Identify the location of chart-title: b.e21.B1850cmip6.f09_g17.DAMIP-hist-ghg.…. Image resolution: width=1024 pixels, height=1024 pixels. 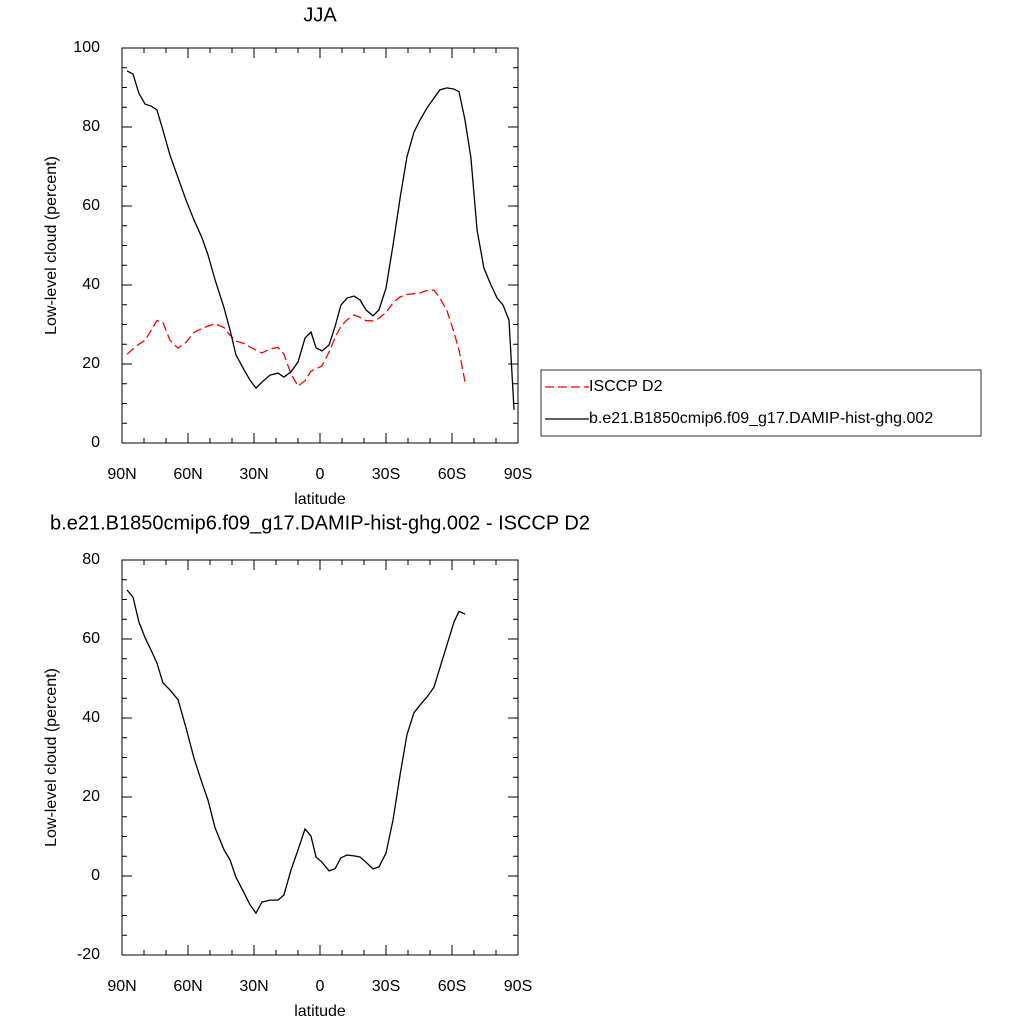
(320, 523).